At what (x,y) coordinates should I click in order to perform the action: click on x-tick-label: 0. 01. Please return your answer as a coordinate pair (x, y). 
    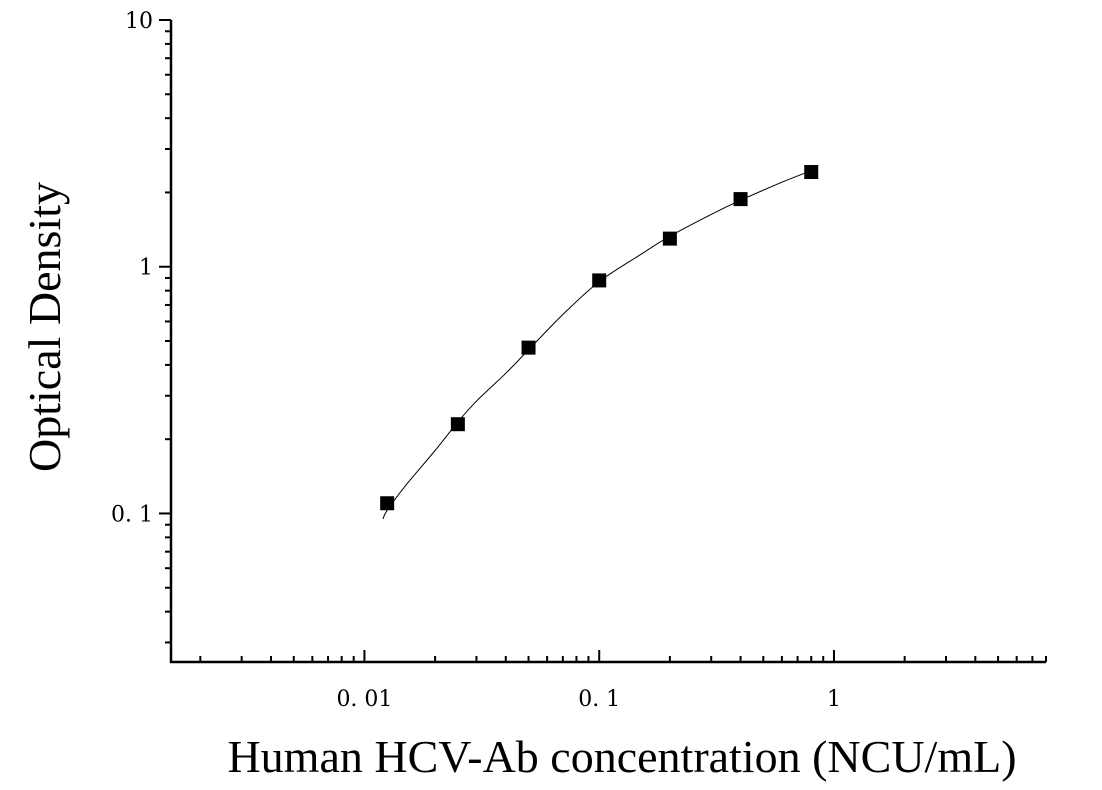
    Looking at the image, I should click on (364, 699).